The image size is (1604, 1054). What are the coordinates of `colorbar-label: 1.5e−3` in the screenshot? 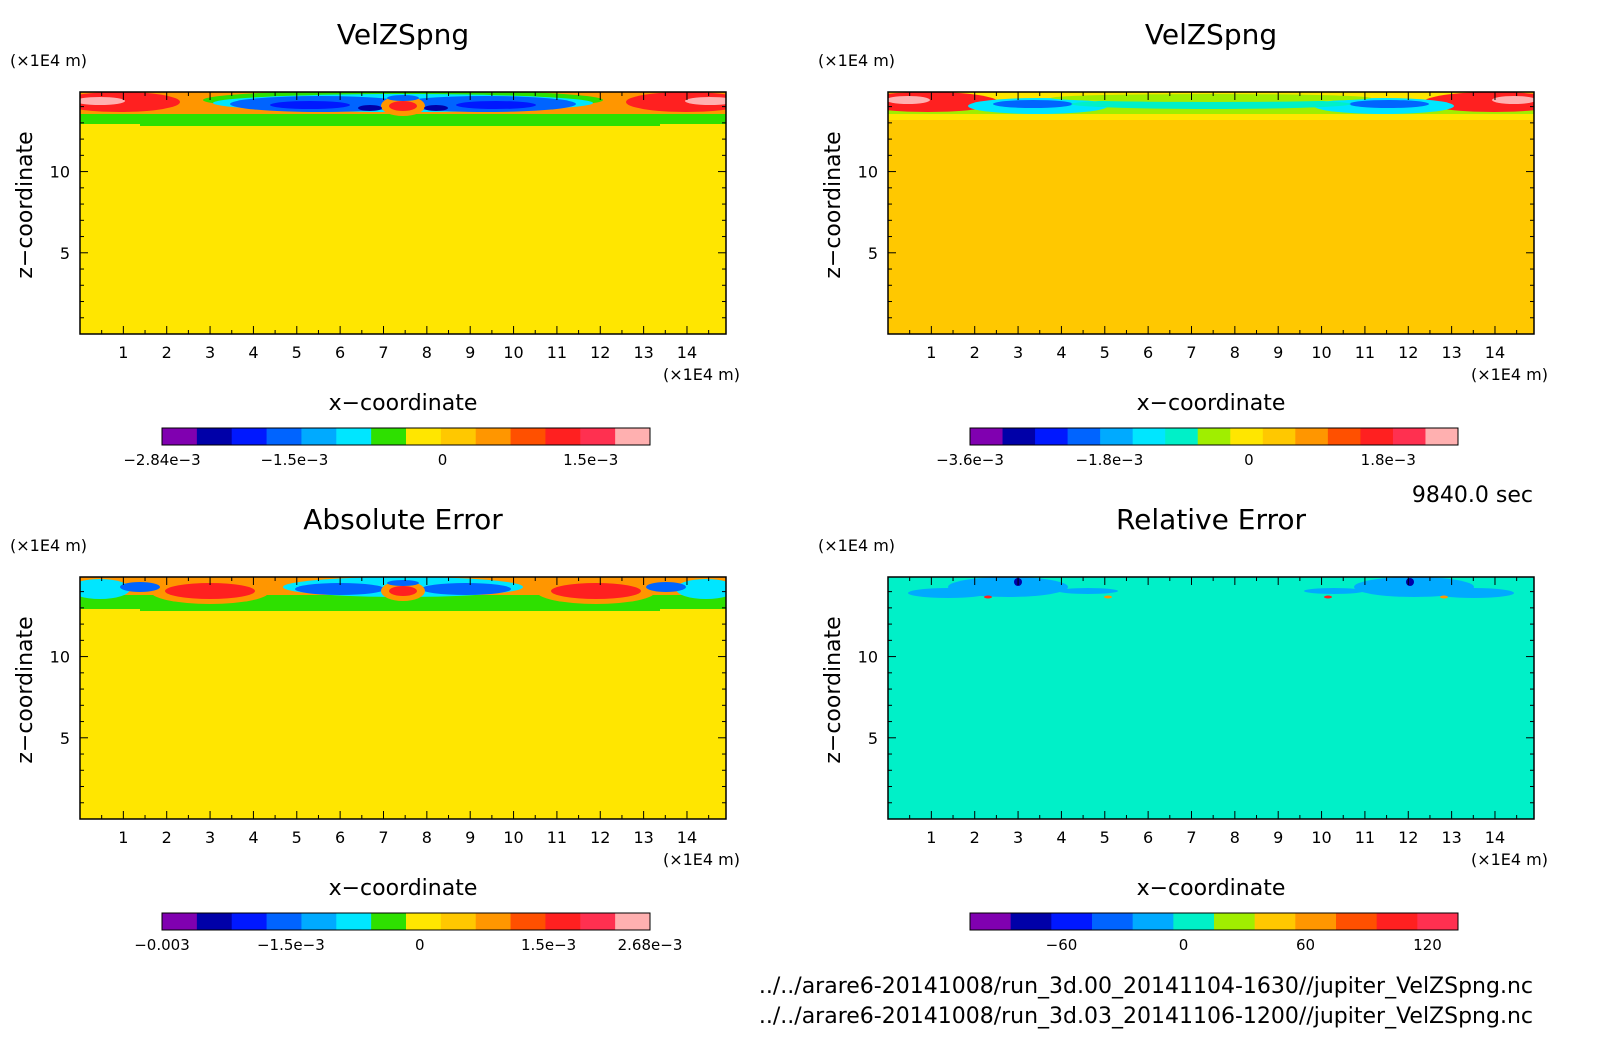 It's located at (548, 945).